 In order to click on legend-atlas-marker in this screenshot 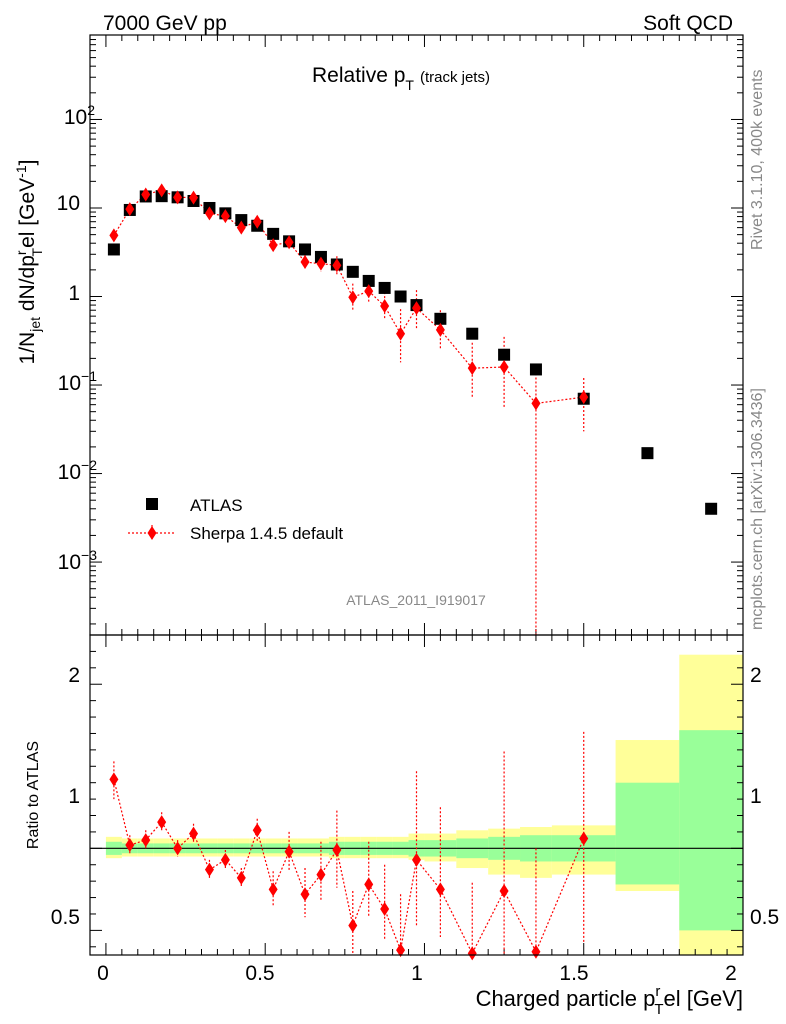, I will do `click(152, 504)`.